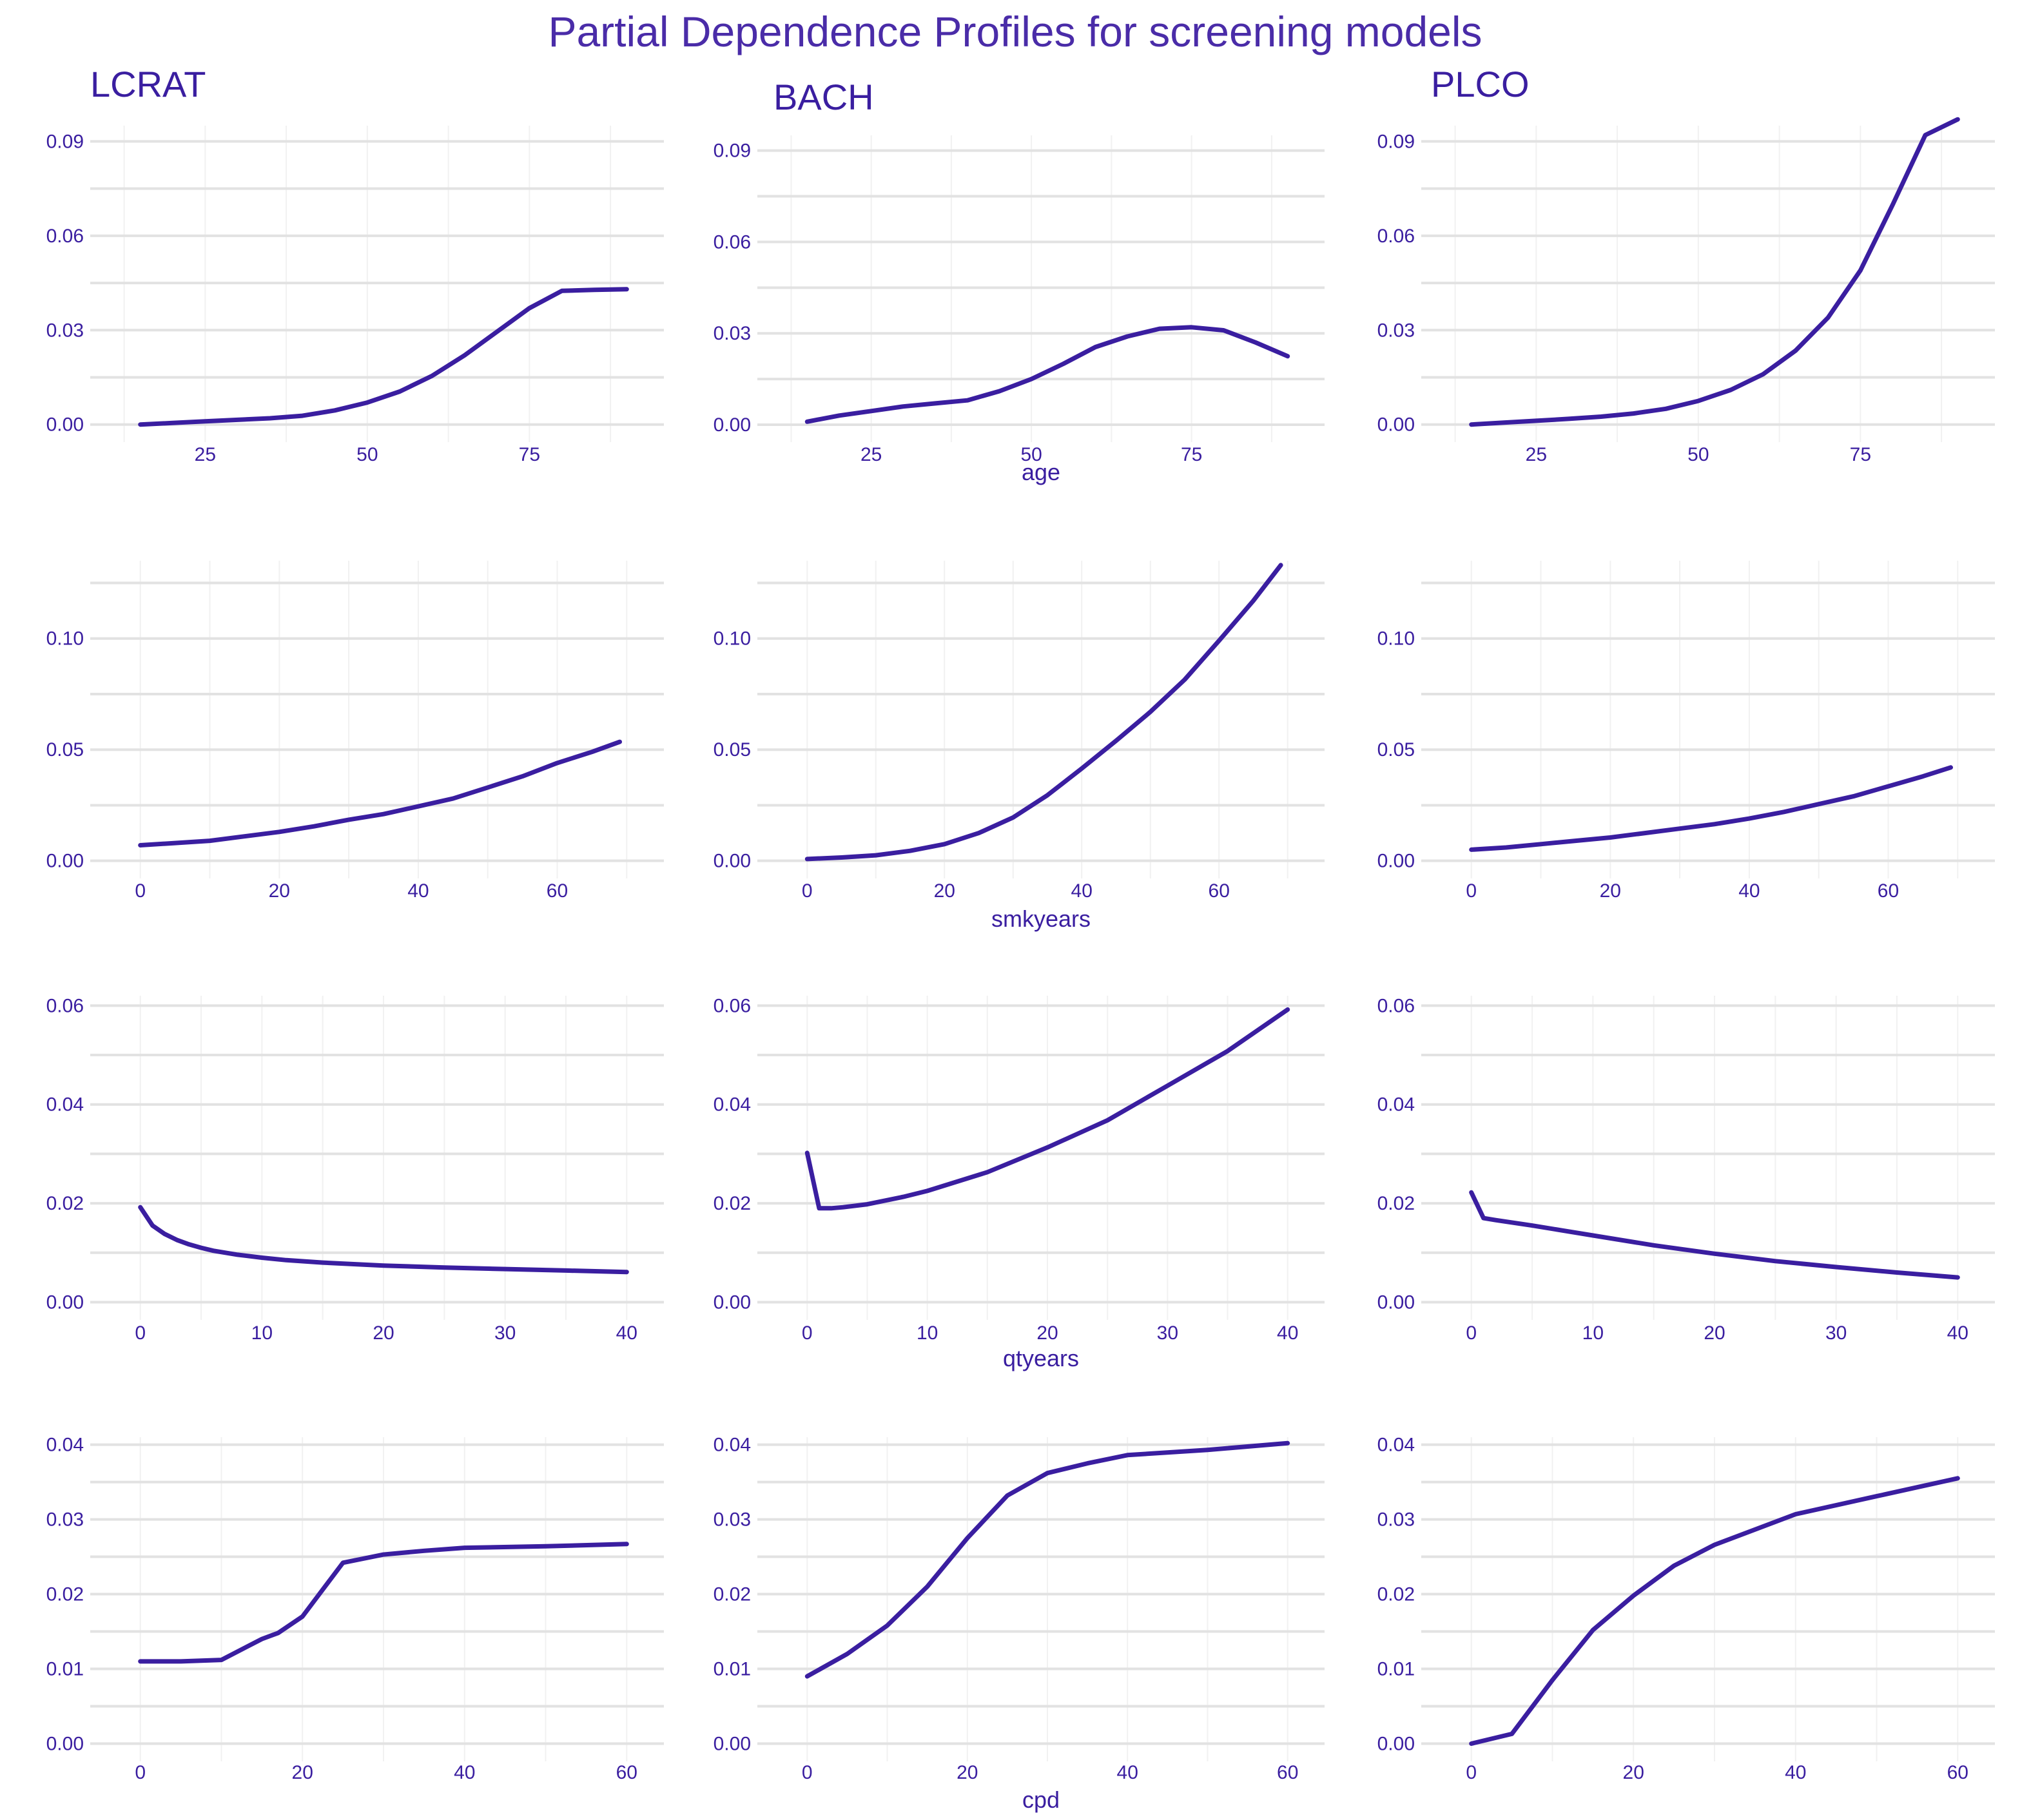 The image size is (2031, 1820). I want to click on panel-lcrat-age: 0.00 0.03 0.06 0.09 25 50 75, so click(355, 295).